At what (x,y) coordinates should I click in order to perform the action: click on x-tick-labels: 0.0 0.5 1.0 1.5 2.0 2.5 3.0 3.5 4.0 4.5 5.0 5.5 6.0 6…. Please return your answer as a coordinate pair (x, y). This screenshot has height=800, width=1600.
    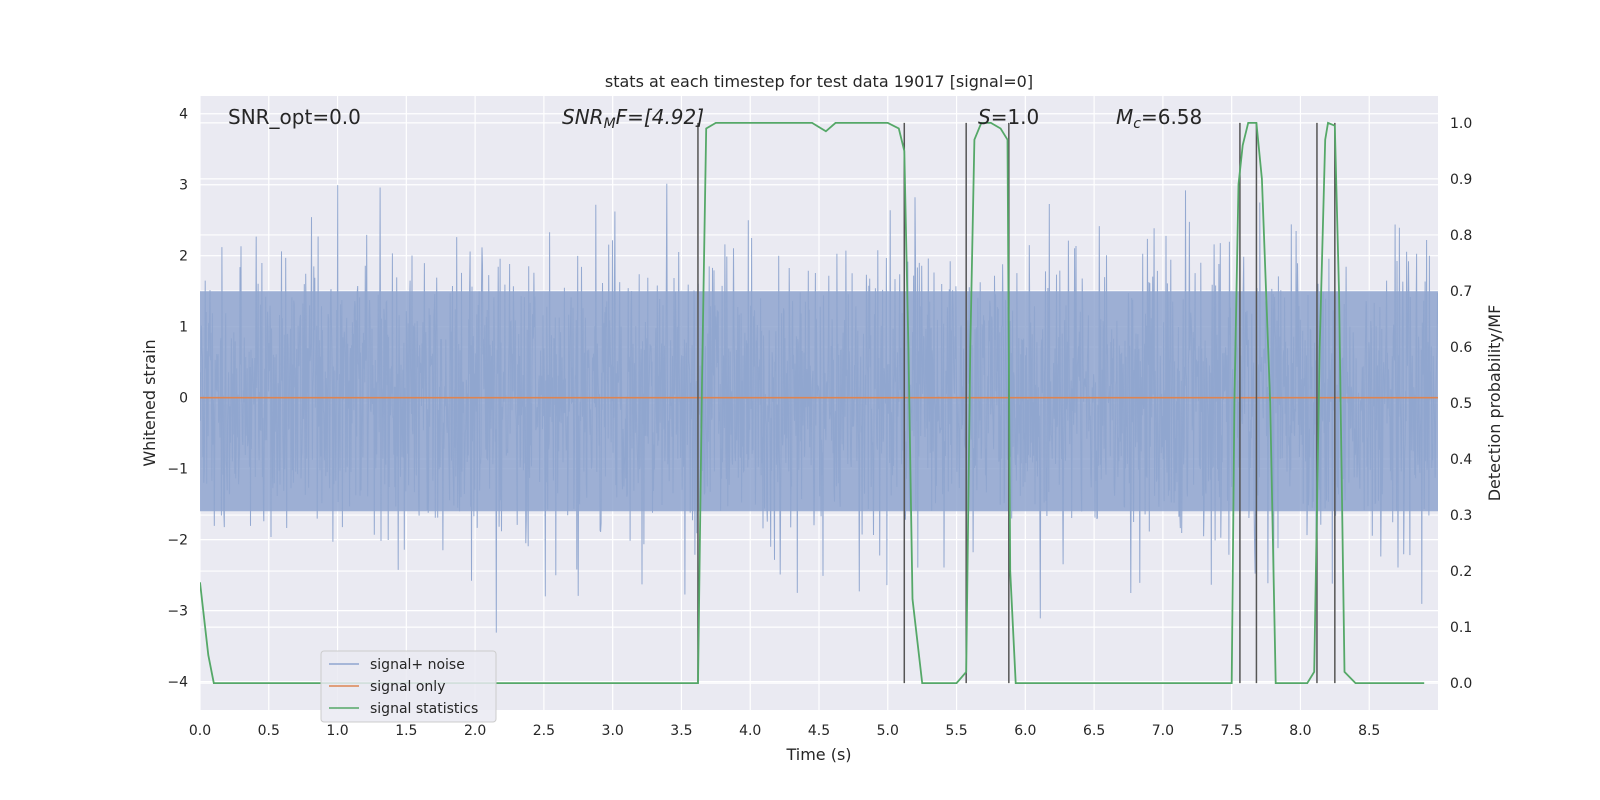
    Looking at the image, I should click on (784, 731).